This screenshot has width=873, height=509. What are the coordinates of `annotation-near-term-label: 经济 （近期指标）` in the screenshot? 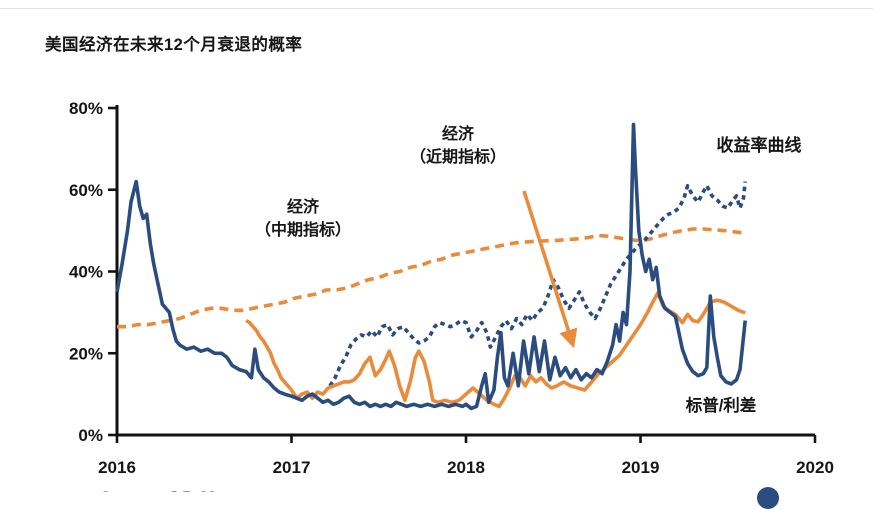 It's located at (458, 146).